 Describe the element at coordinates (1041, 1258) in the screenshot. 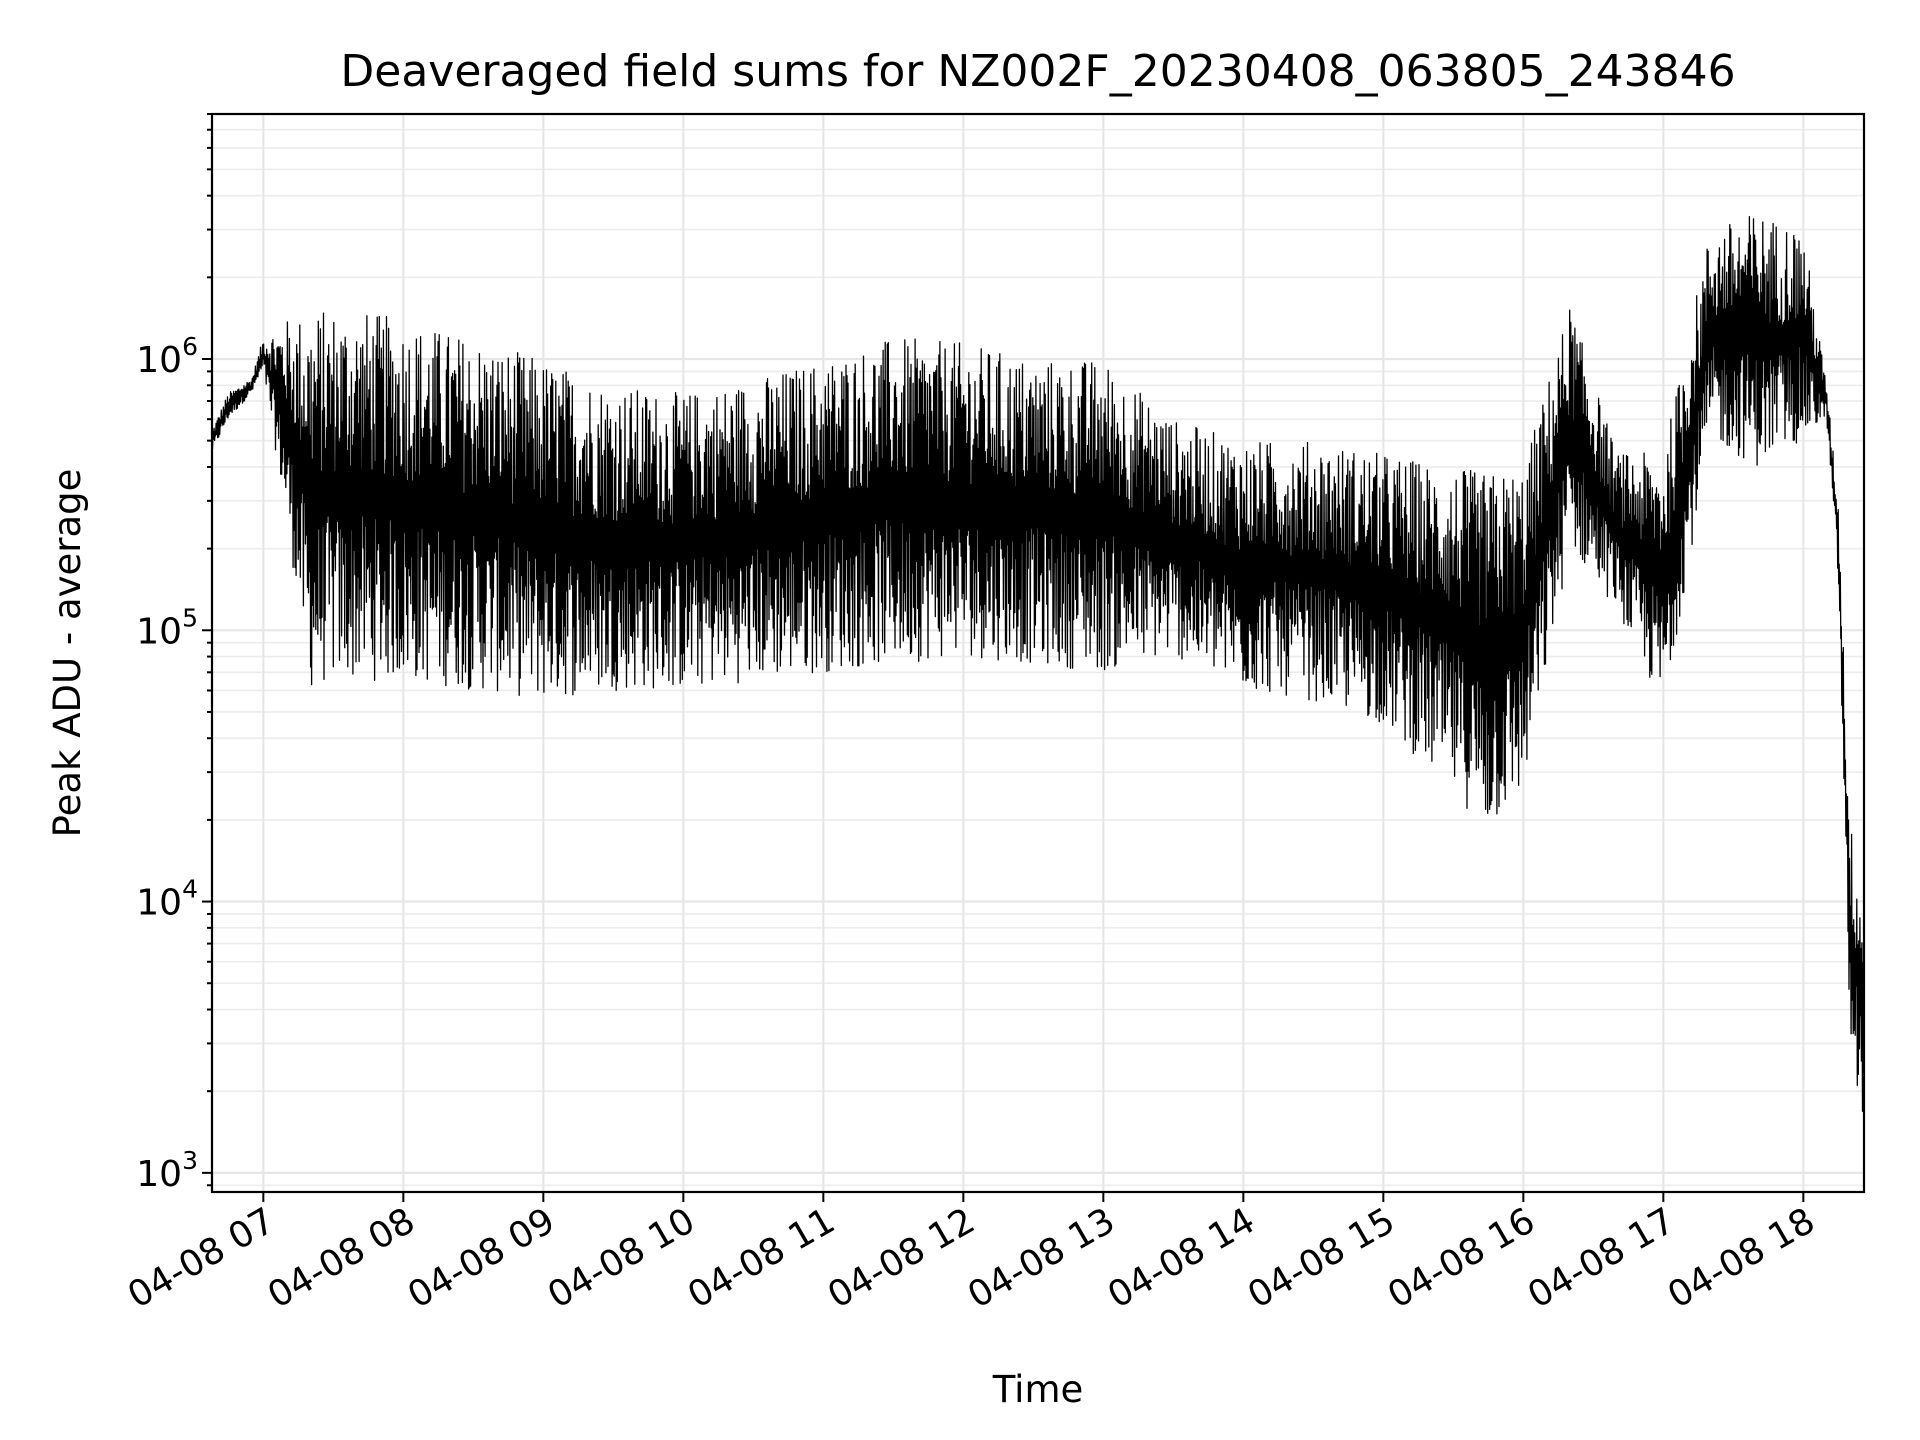

I see `x-tick-label: 04-08 13` at that location.